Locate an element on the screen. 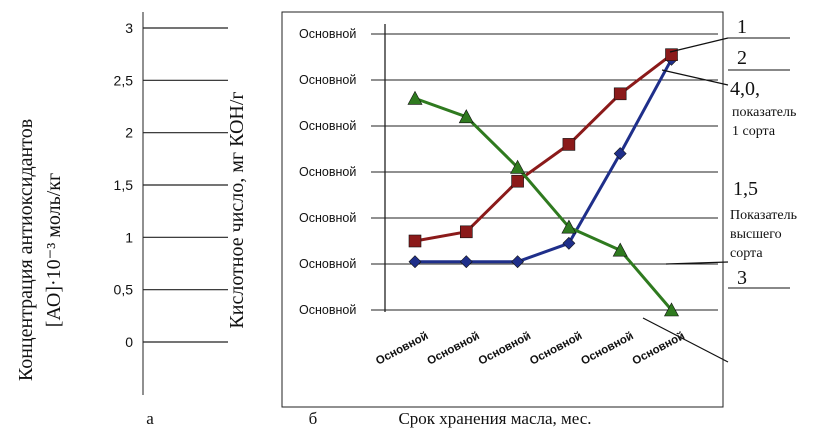 The height and width of the screenshot is (430, 820). val-15-leader is located at coordinates (697, 263).